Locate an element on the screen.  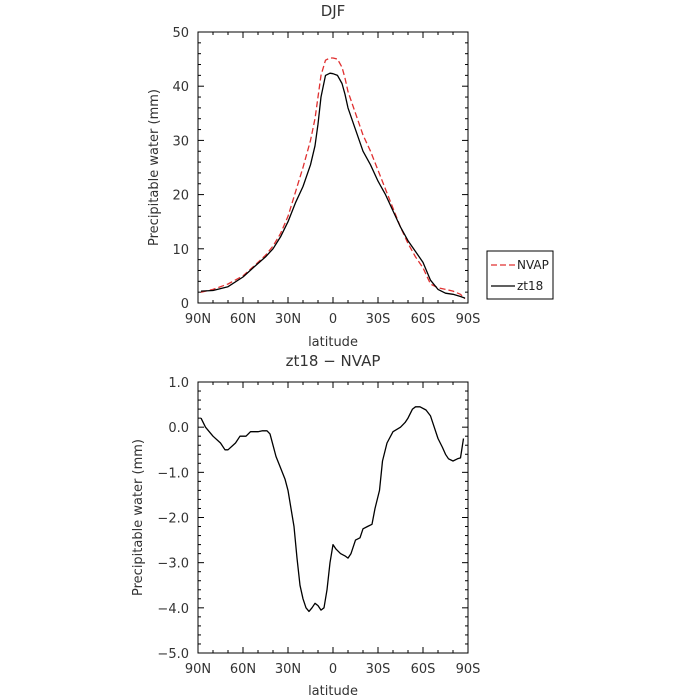
y-tick-label: 30 is located at coordinates (180, 141).